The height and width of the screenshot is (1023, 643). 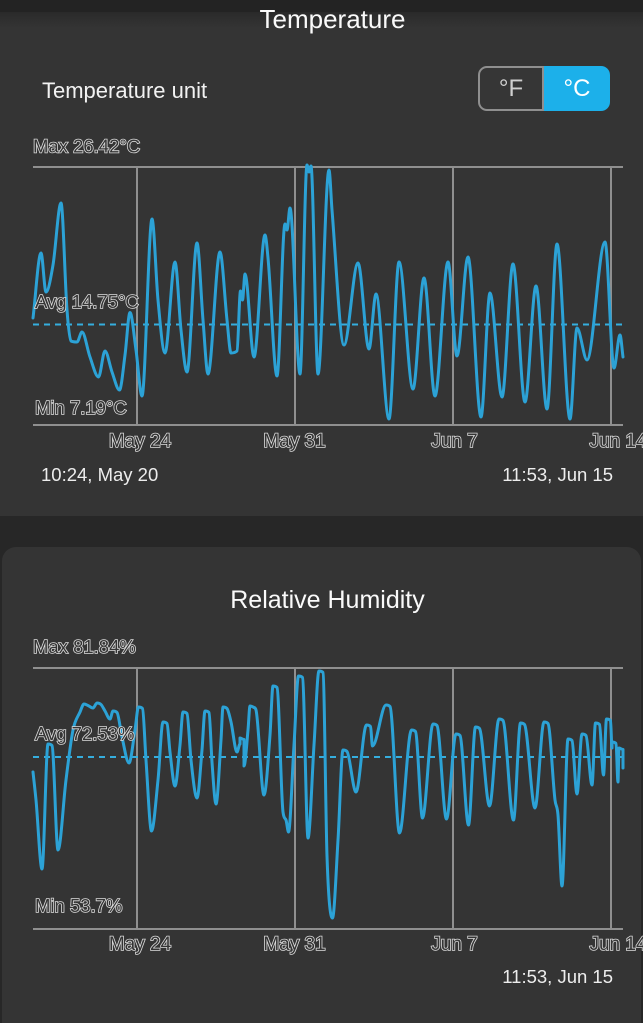 What do you see at coordinates (86, 146) in the screenshot?
I see `svg-text: Max 26.42°C` at bounding box center [86, 146].